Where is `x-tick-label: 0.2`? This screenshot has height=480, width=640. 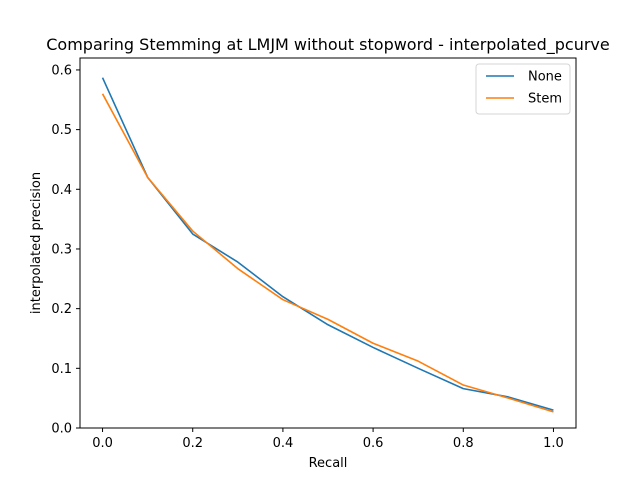
x-tick-label: 0.2 is located at coordinates (192, 443).